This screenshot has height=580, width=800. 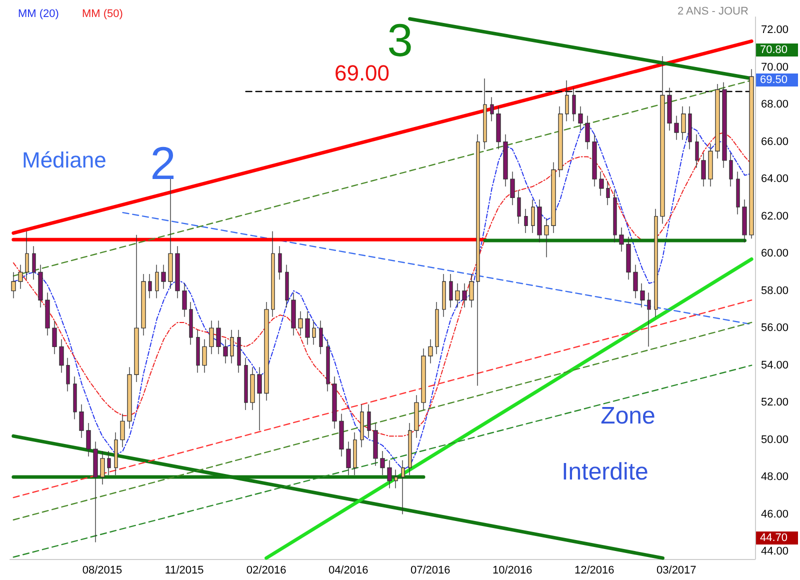 I want to click on y-tick-label: 58.00, so click(x=775, y=290).